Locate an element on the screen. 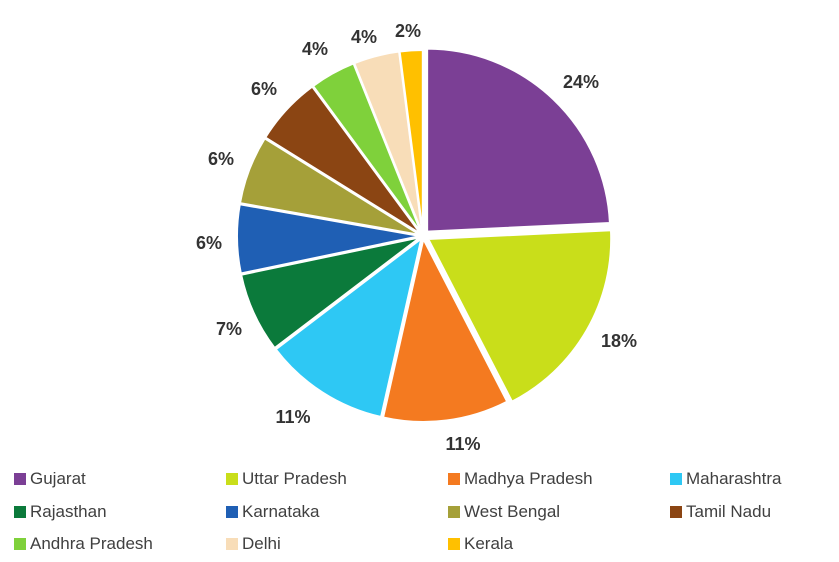  data-label-west-bengal: 6% is located at coordinates (221, 159).